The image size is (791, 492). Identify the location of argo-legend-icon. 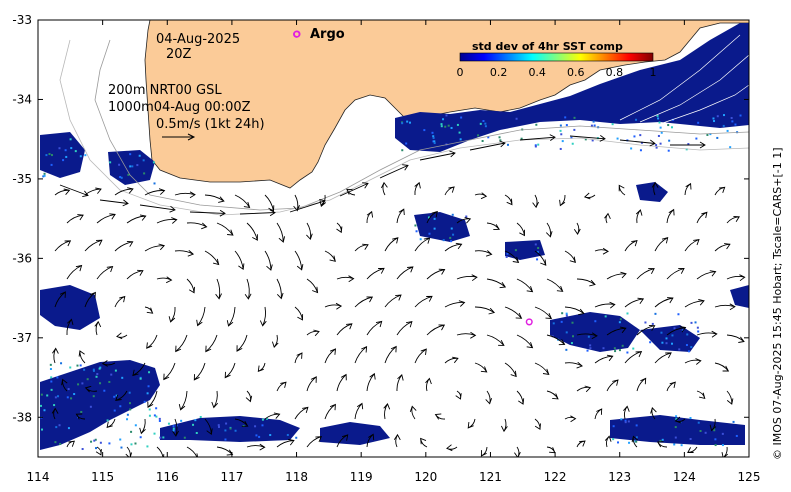
(297, 34).